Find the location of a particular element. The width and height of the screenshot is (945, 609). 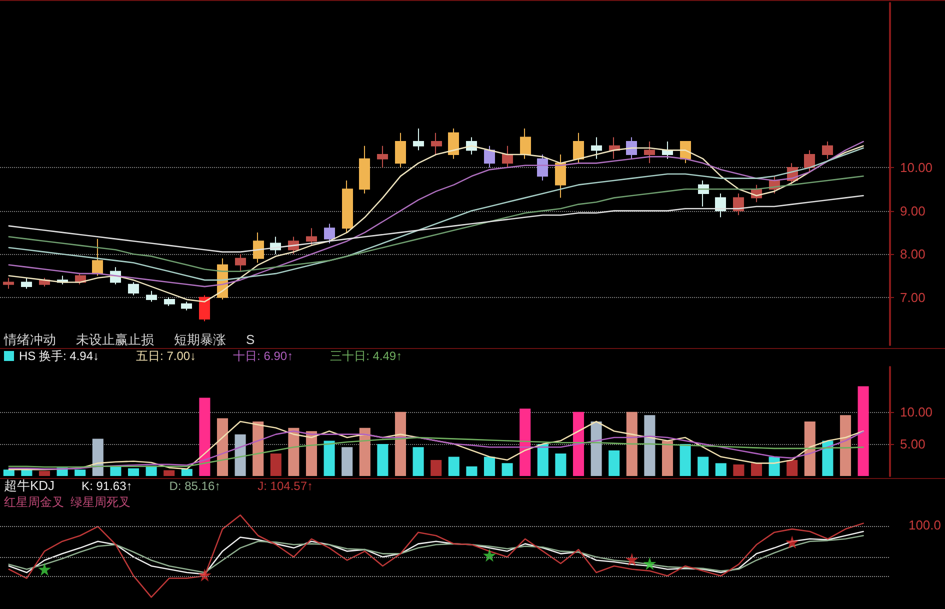

text: D: 85.16↑ is located at coordinates (195, 486).